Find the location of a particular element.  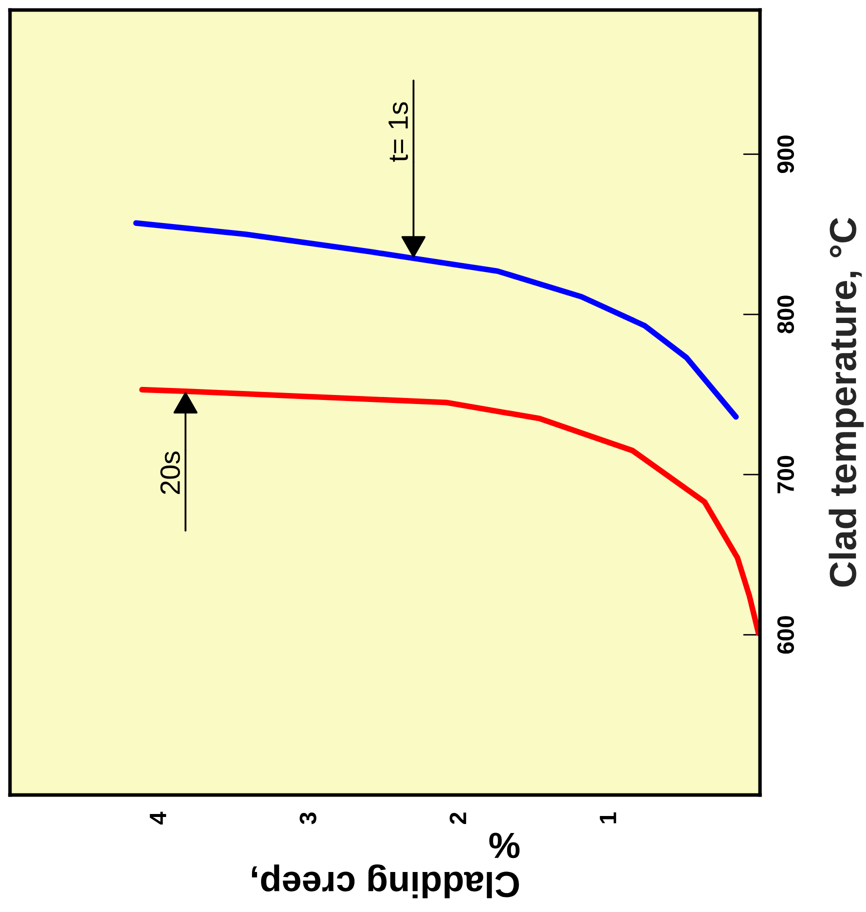

y-tick-label: 600 is located at coordinates (785, 635).